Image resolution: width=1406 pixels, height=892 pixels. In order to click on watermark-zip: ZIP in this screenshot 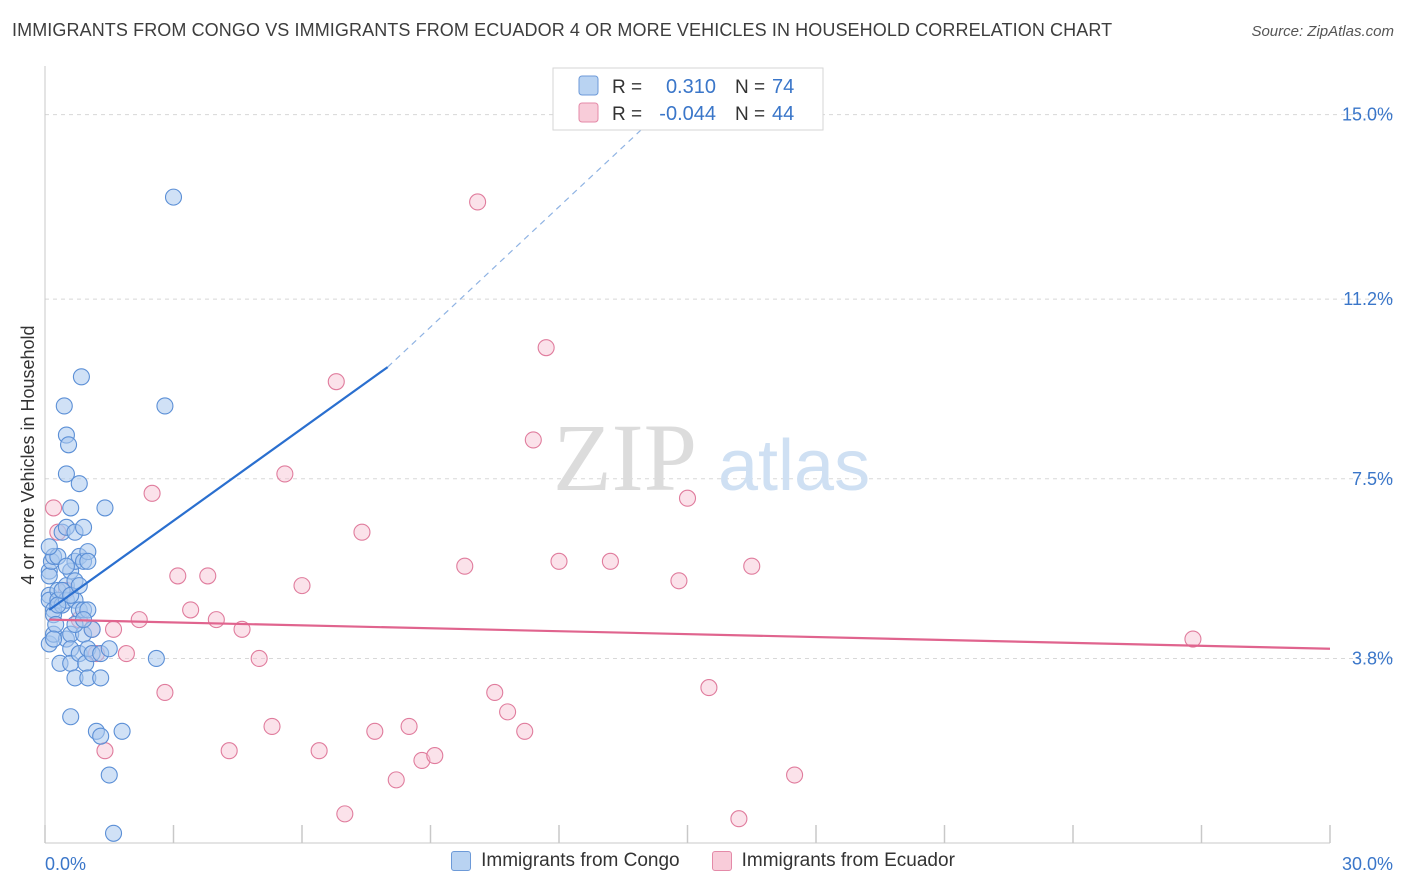, I will do `click(625, 457)`.